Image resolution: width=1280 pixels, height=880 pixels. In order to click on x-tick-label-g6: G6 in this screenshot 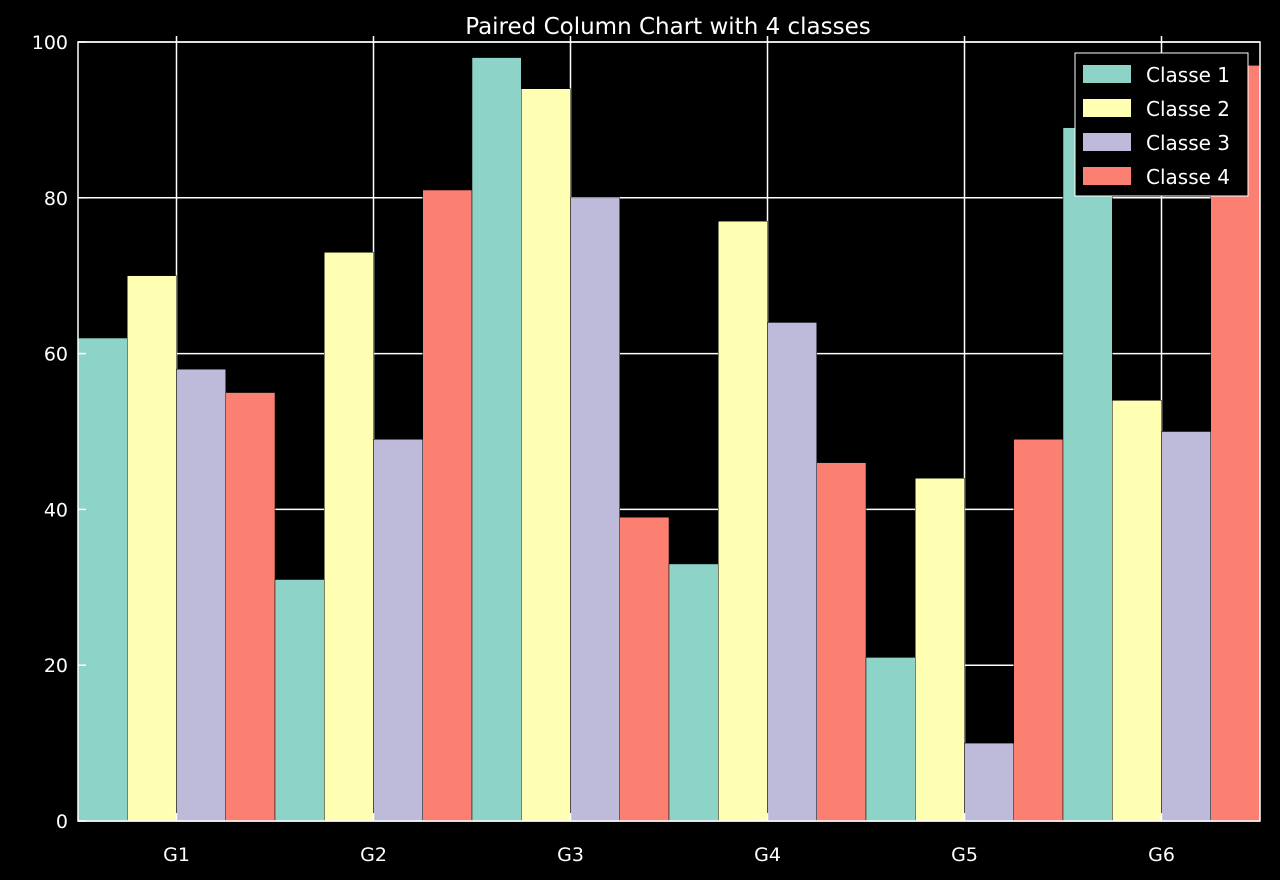, I will do `click(1161, 855)`.